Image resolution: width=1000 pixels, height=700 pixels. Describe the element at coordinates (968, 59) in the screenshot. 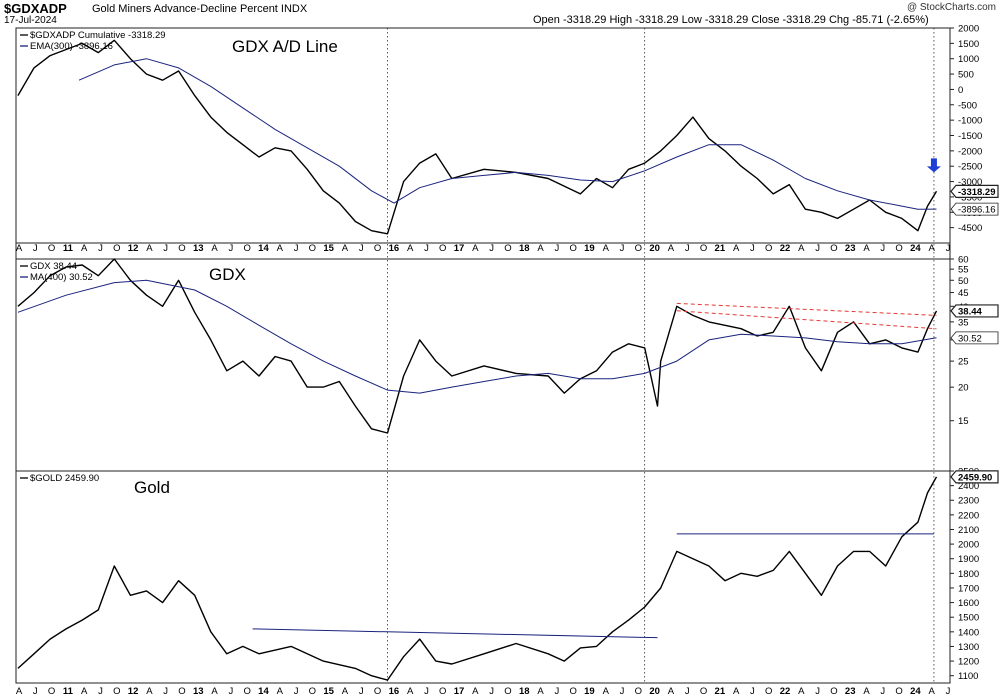

I see `y-tick-label: 1000` at that location.